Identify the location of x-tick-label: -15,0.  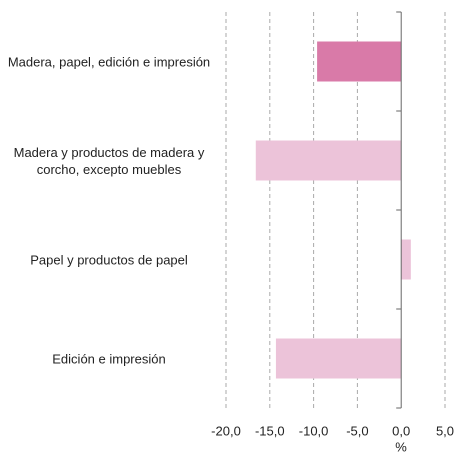
(270, 430).